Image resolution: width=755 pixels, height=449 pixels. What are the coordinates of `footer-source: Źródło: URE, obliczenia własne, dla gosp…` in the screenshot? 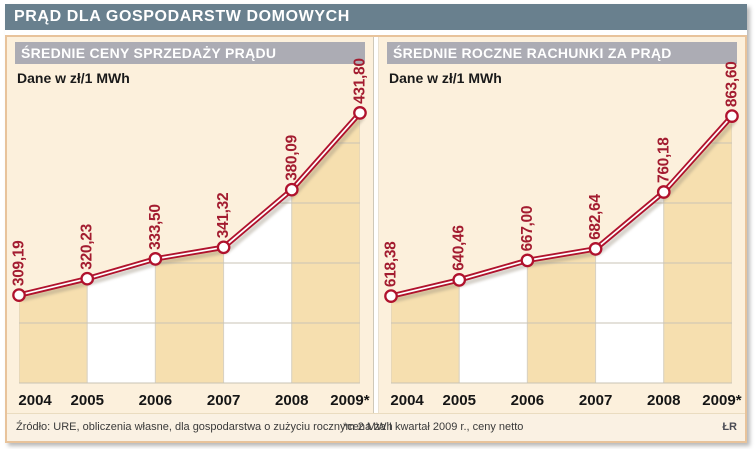 It's located at (204, 427).